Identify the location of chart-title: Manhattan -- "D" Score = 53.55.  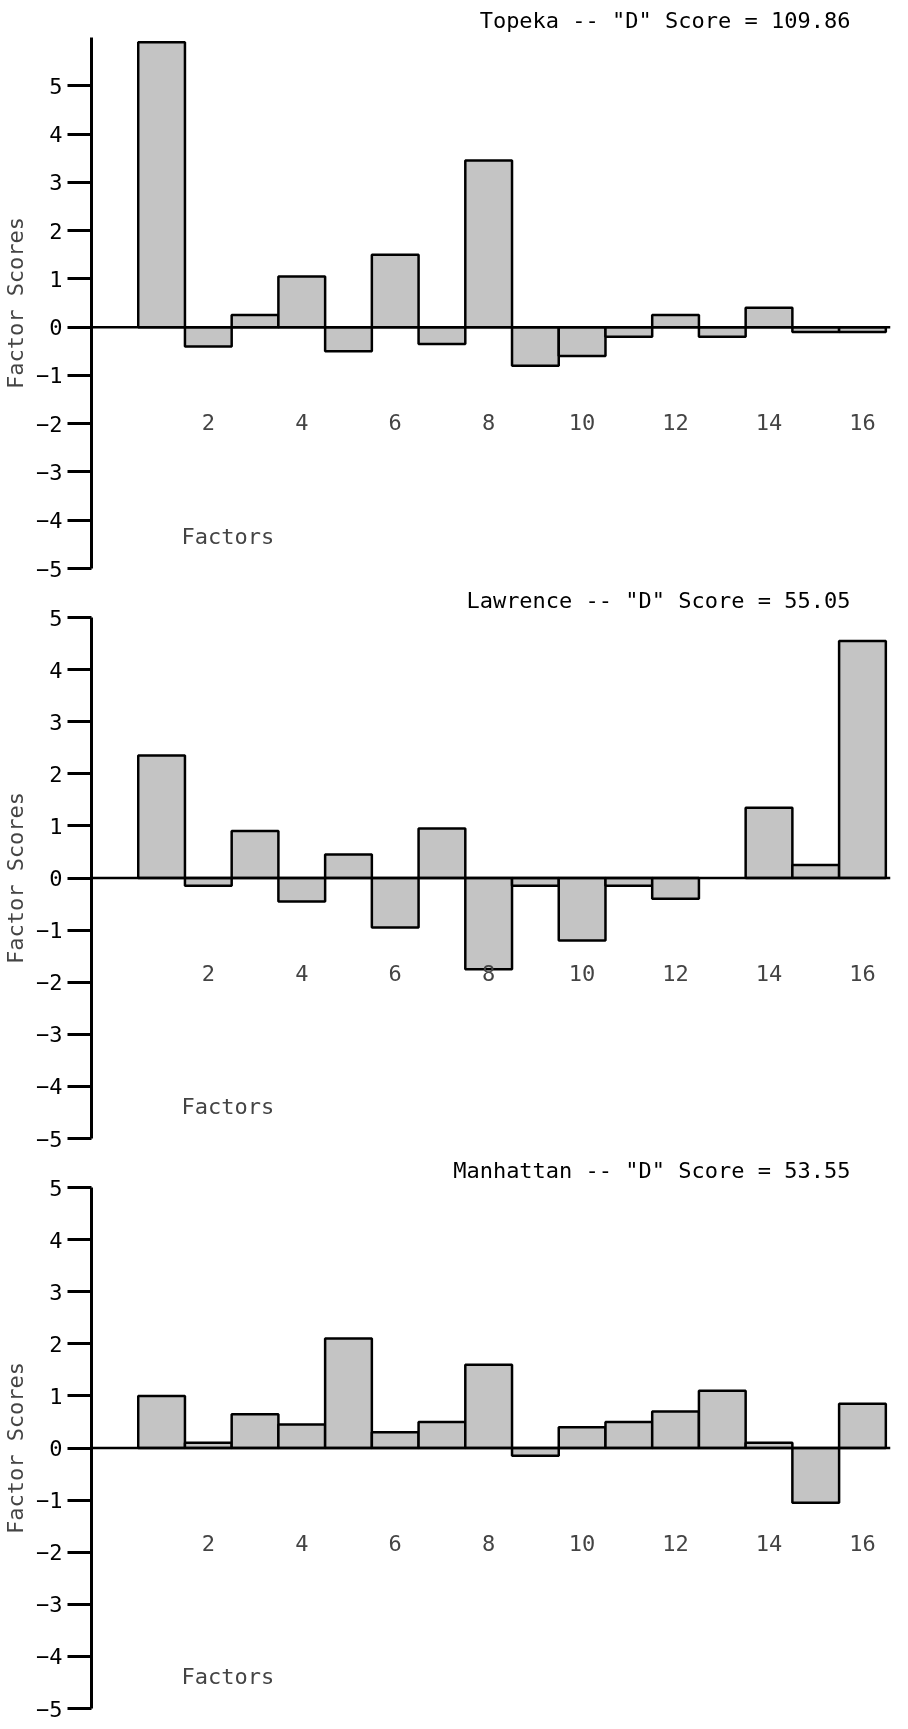
(652, 1170).